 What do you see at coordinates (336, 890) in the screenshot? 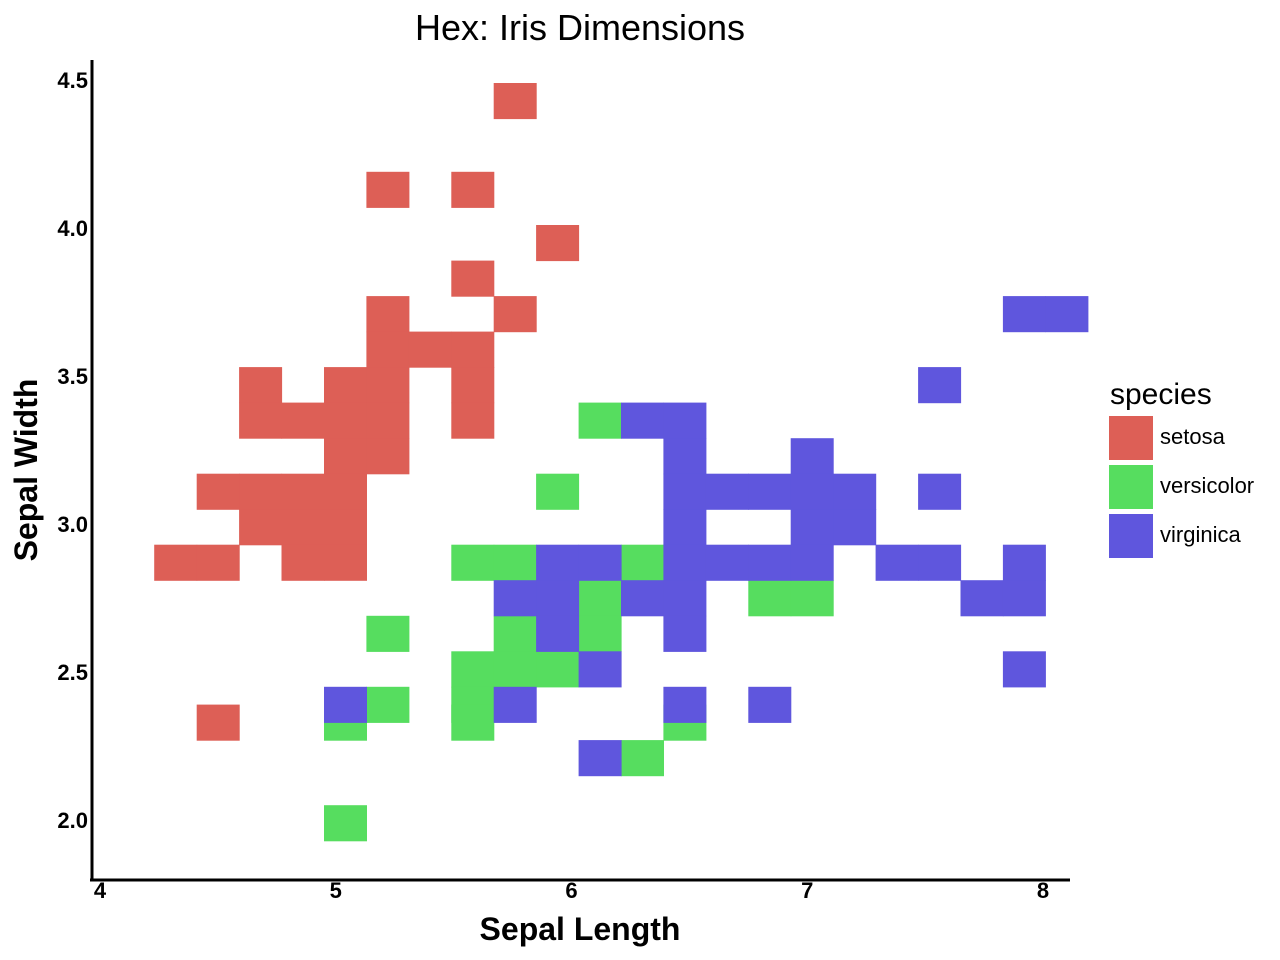
I see `x-tick-label: 5` at bounding box center [336, 890].